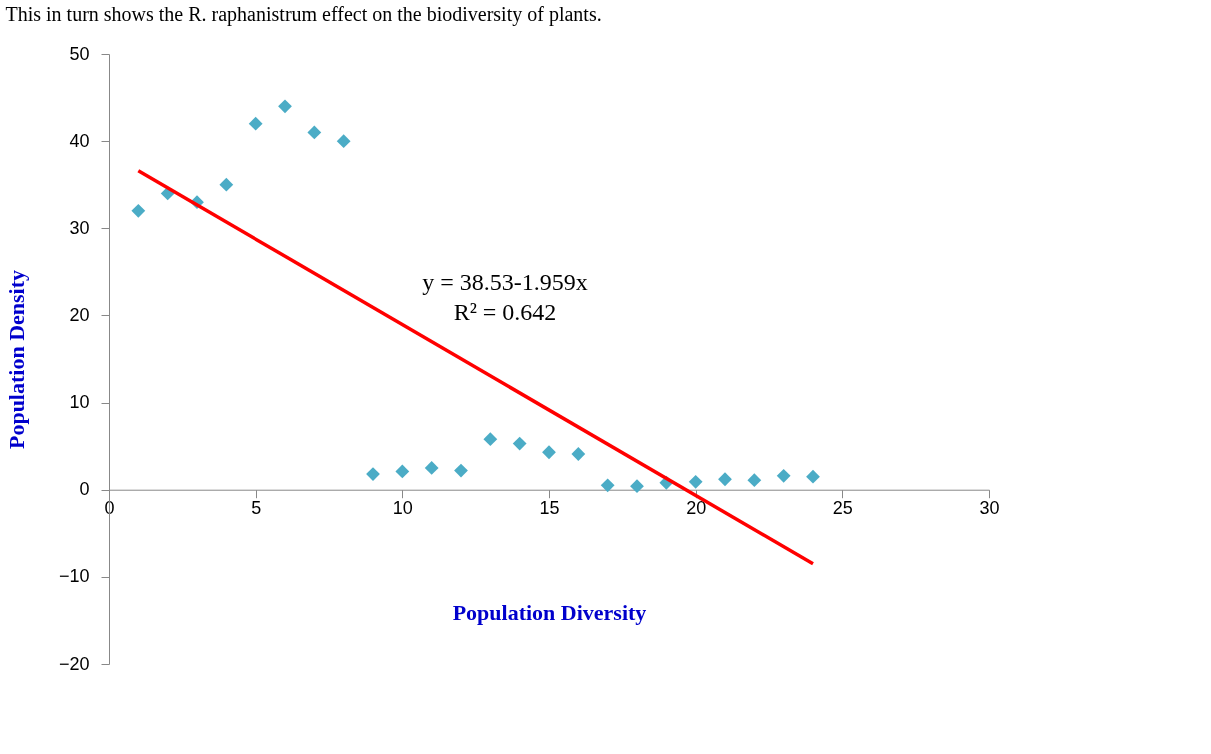 This screenshot has height=754, width=1211. What do you see at coordinates (256, 508) in the screenshot?
I see `x-tick-label: 5` at bounding box center [256, 508].